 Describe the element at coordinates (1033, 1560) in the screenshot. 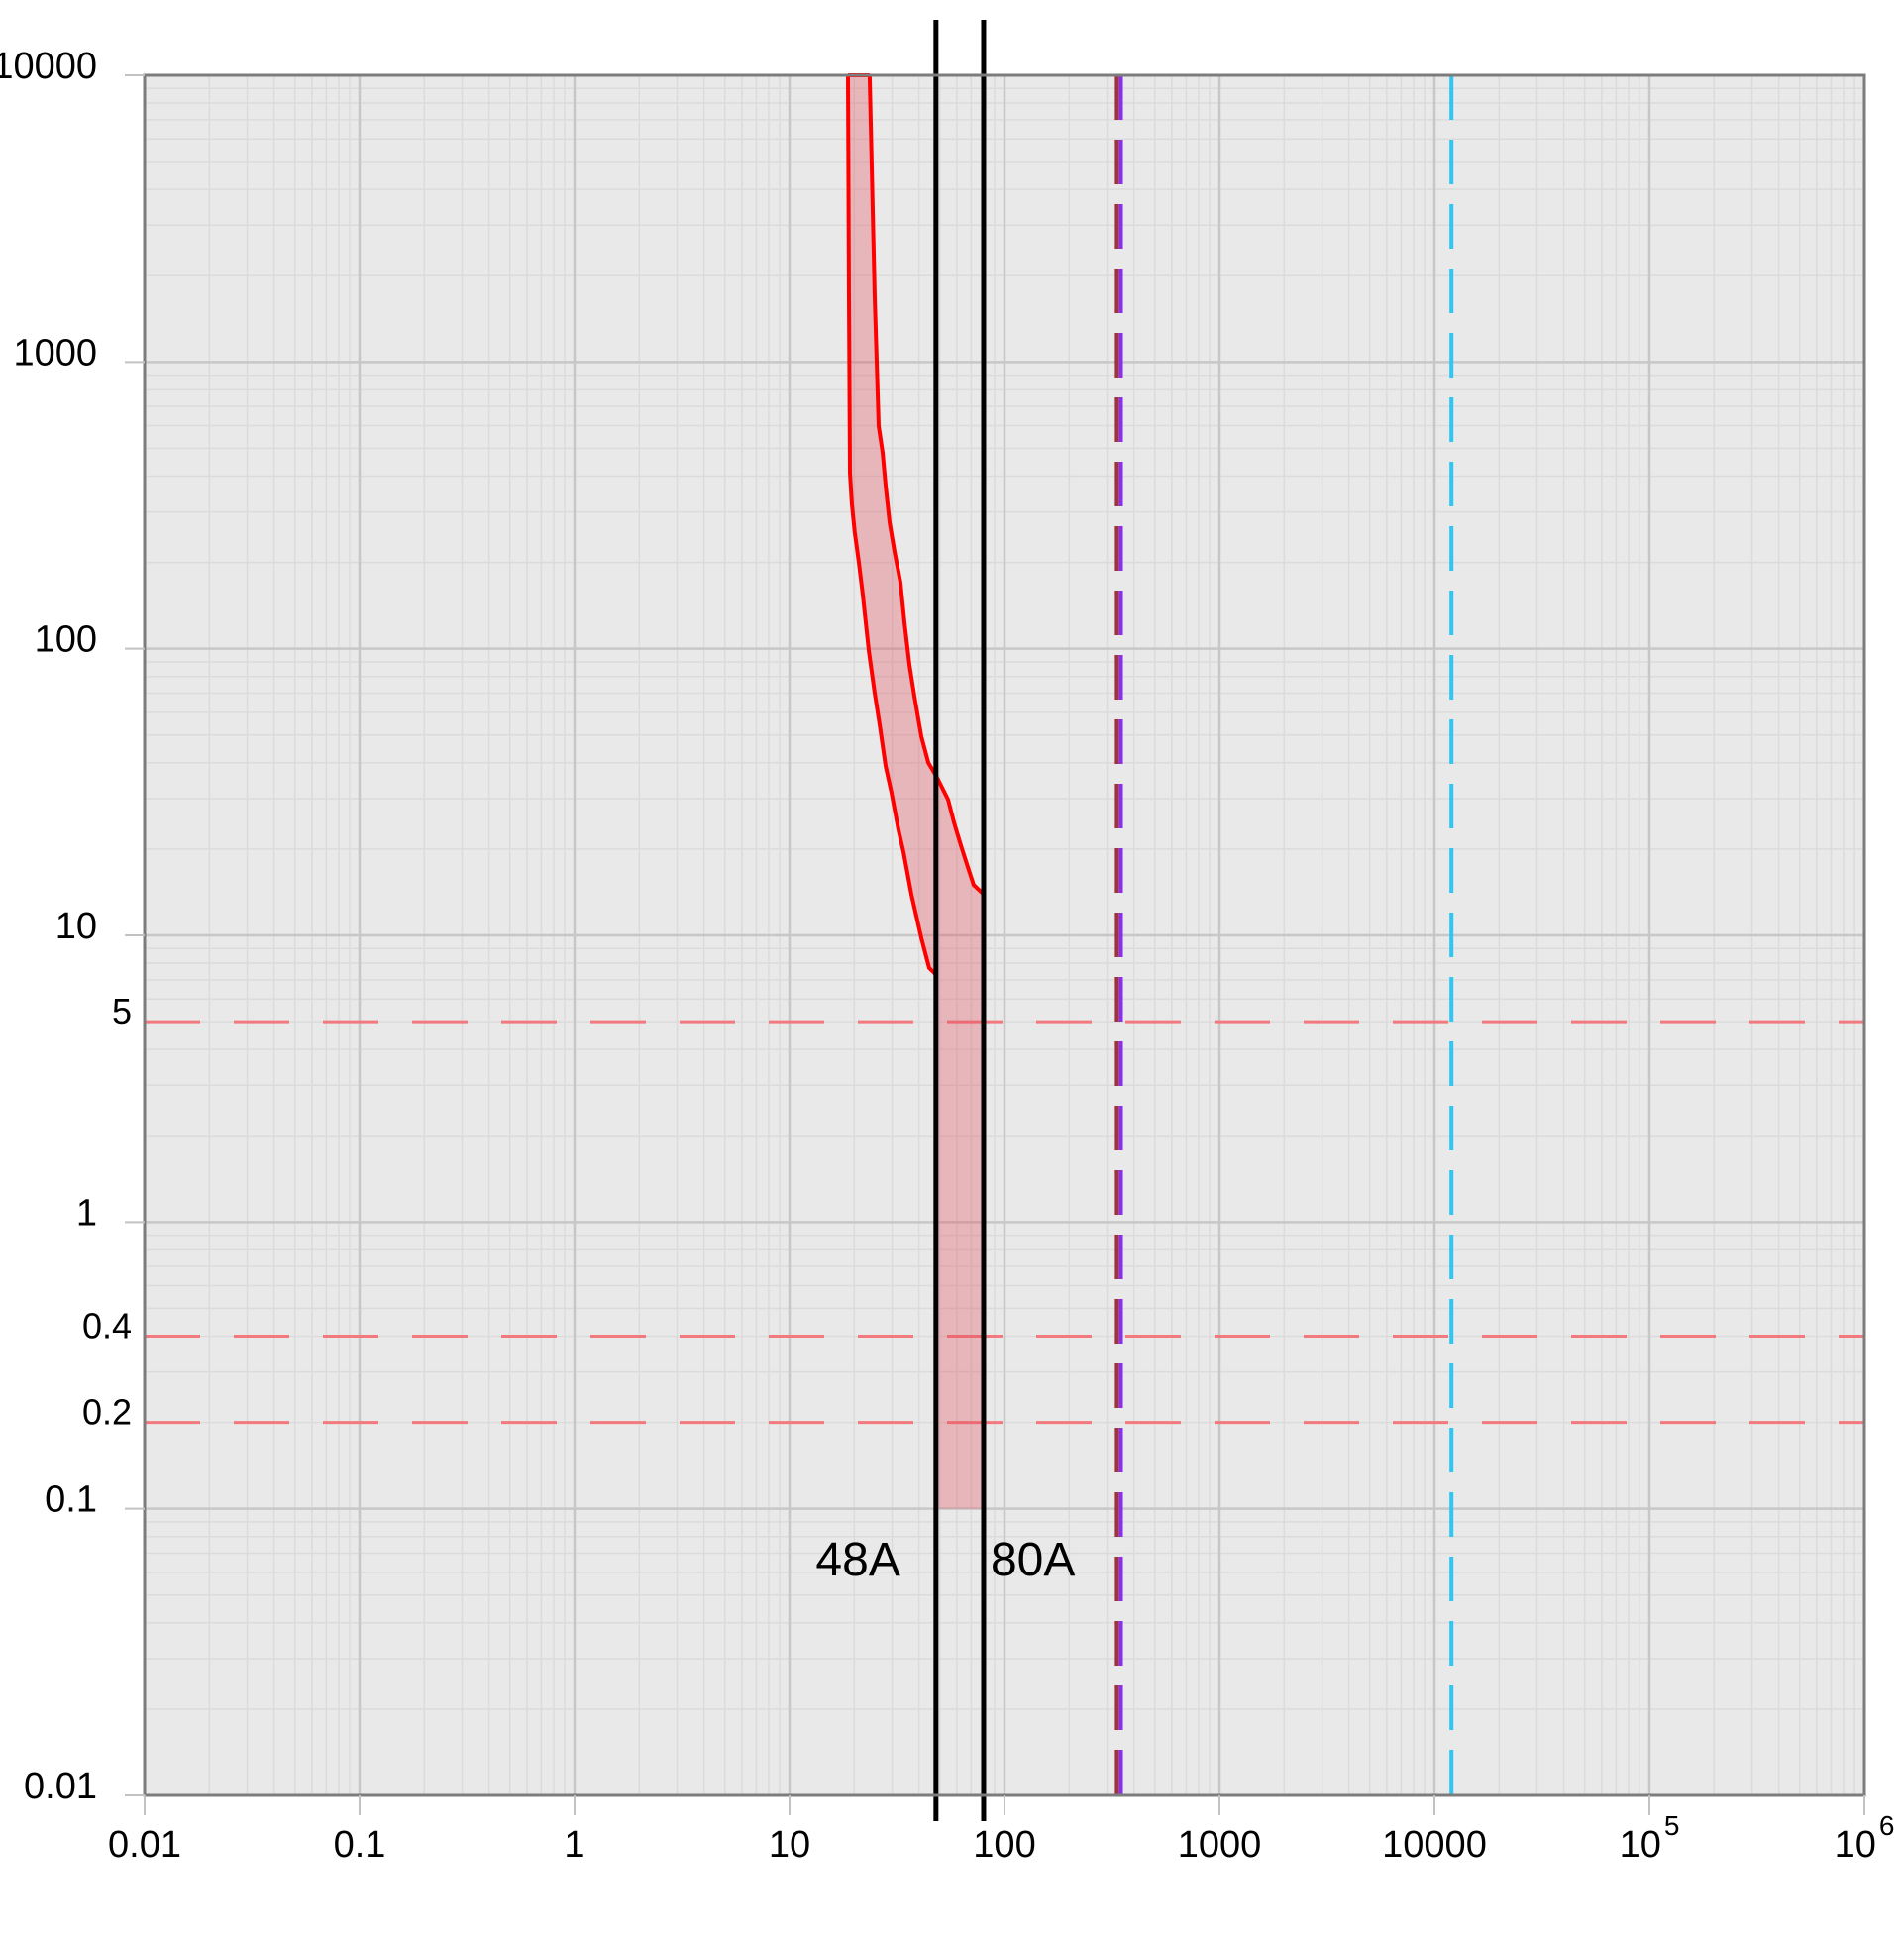

I see `limit-line-label-80a: 80A` at that location.